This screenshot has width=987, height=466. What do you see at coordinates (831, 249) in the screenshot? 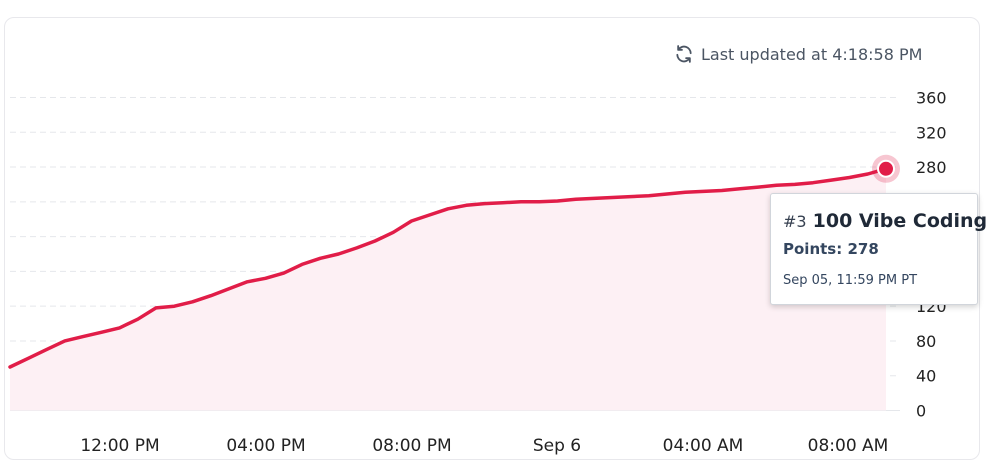
I see `tooltip-points: Points: 278` at bounding box center [831, 249].